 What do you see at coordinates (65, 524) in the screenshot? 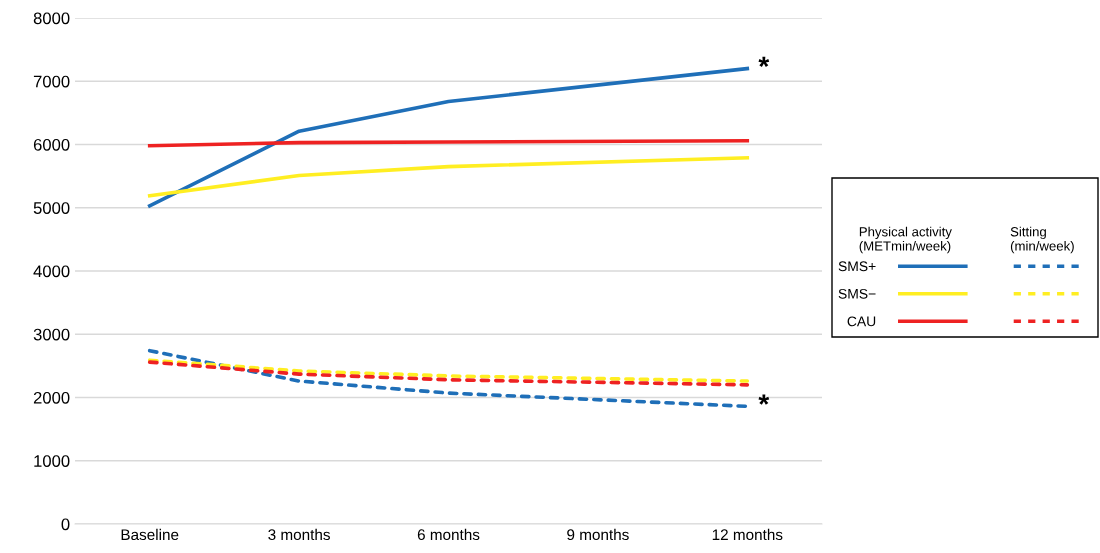
I see `y-tick-label: 0` at bounding box center [65, 524].